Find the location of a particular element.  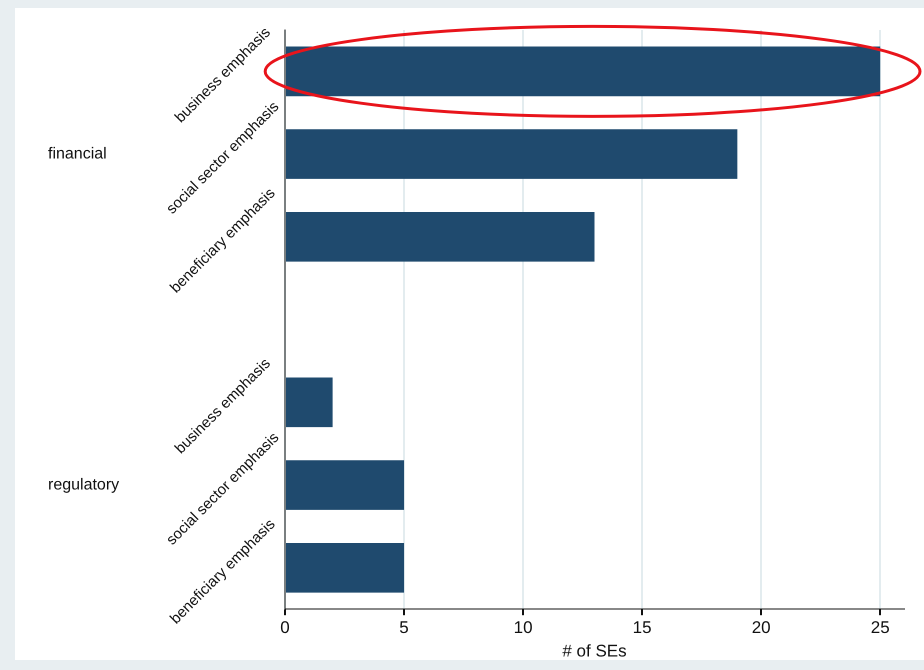

x-tick-label: 25 is located at coordinates (880, 628).